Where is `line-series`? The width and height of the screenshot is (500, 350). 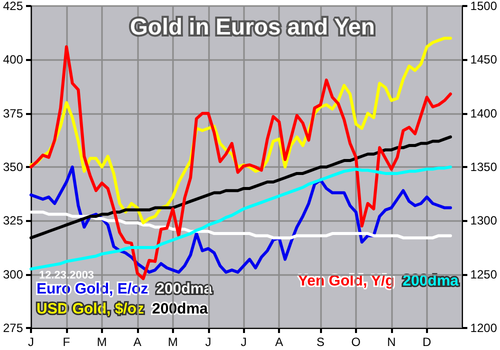 line-series is located at coordinates (241, 225).